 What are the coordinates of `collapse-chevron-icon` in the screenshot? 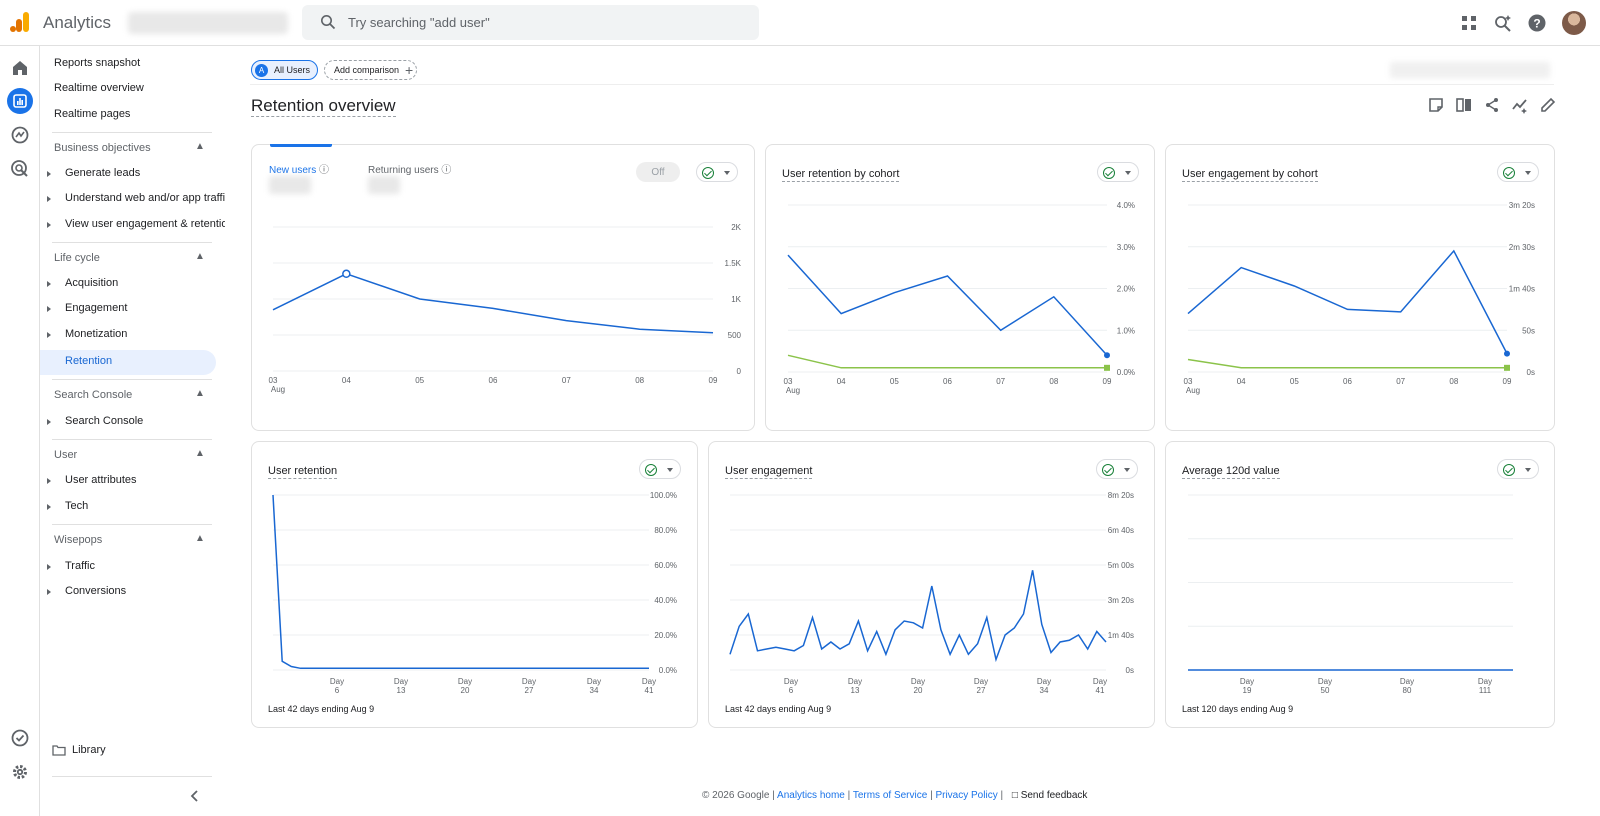 It's located at (195, 796).